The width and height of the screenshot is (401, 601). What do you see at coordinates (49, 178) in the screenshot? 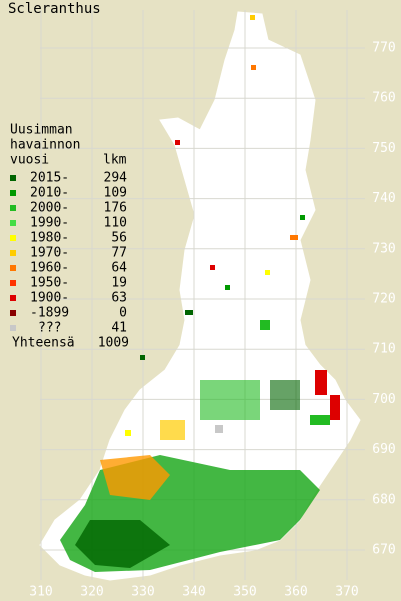
I see `legend-label: 2015-` at bounding box center [49, 178].